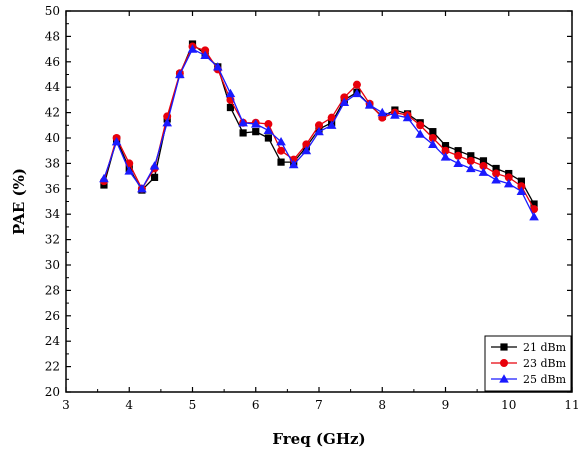 Image resolution: width=582 pixels, height=460 pixels. What do you see at coordinates (193, 405) in the screenshot?
I see `x-tick-label: 5` at bounding box center [193, 405].